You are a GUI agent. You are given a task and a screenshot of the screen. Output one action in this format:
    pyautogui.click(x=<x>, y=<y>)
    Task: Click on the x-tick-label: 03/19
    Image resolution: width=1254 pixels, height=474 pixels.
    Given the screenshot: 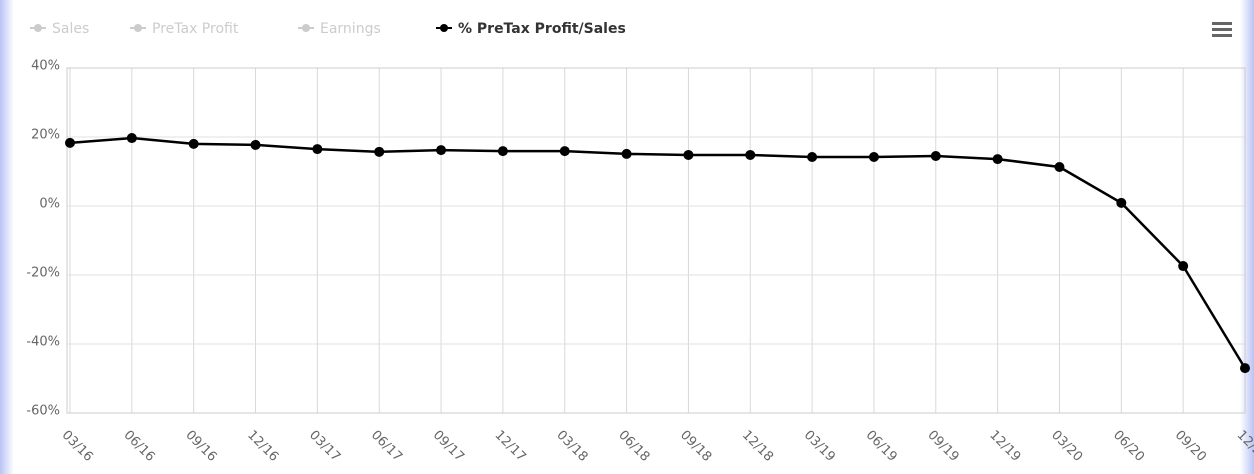 What is the action you would take?
    pyautogui.click(x=819, y=446)
    